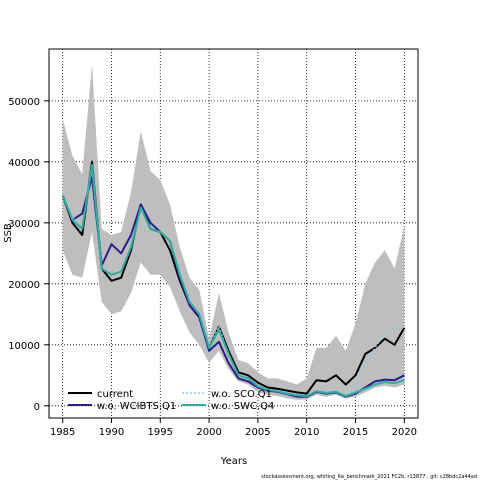 This screenshot has width=480, height=480. What do you see at coordinates (241, 394) in the screenshot?
I see `legend-label-3: w.o. SCO.Q1` at bounding box center [241, 394].